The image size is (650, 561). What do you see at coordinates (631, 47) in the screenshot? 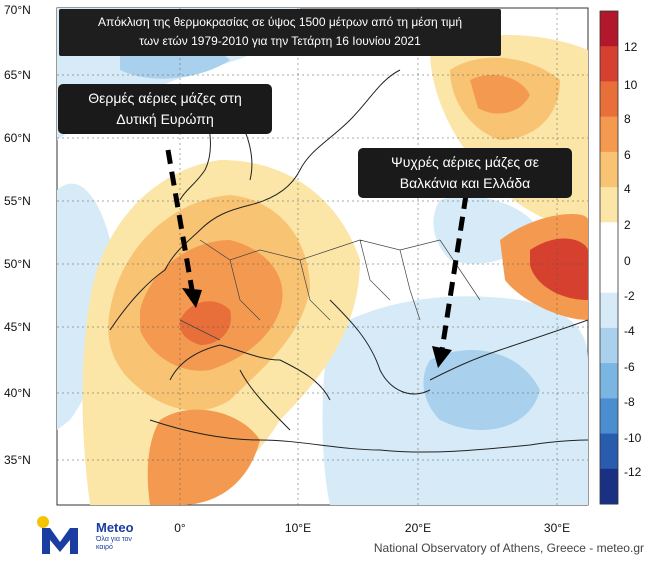
I see `colorbar-tick: 12` at bounding box center [631, 47].